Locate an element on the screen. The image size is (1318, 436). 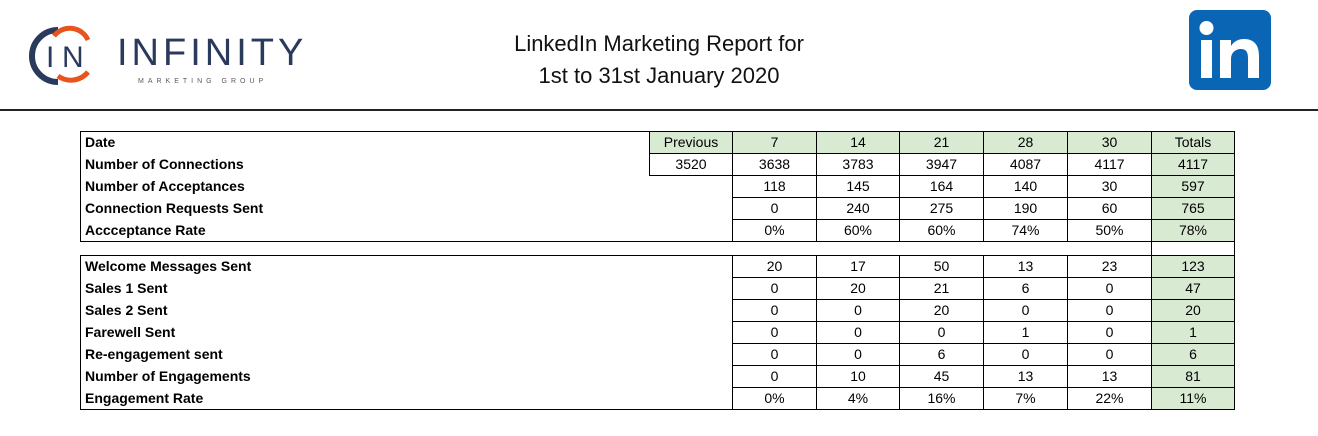
report-title-line-1: LinkedIn Marketing Report for is located at coordinates (659, 43).